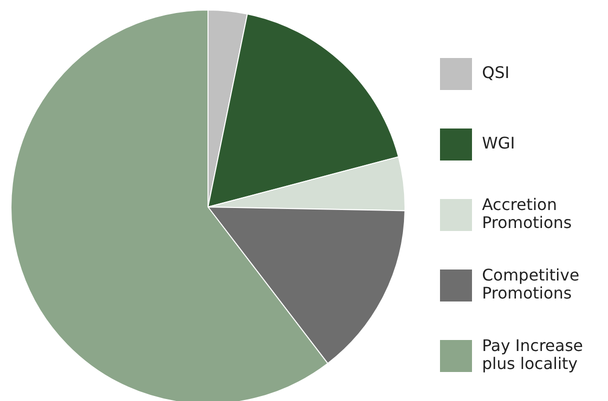 This screenshot has height=401, width=608. Describe the element at coordinates (496, 72) in the screenshot. I see `legend-label: QSI` at that location.